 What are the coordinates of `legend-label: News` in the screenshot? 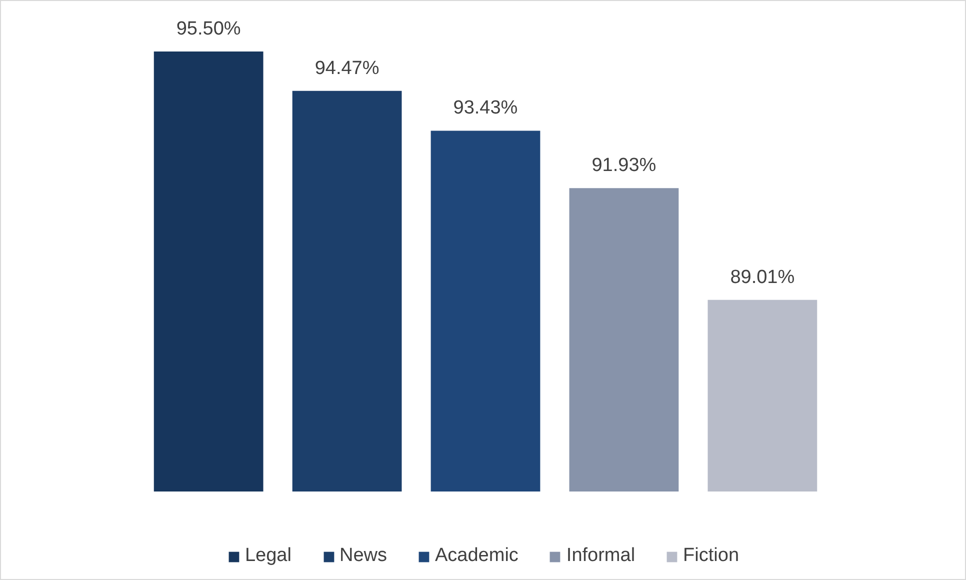 It's located at (363, 556).